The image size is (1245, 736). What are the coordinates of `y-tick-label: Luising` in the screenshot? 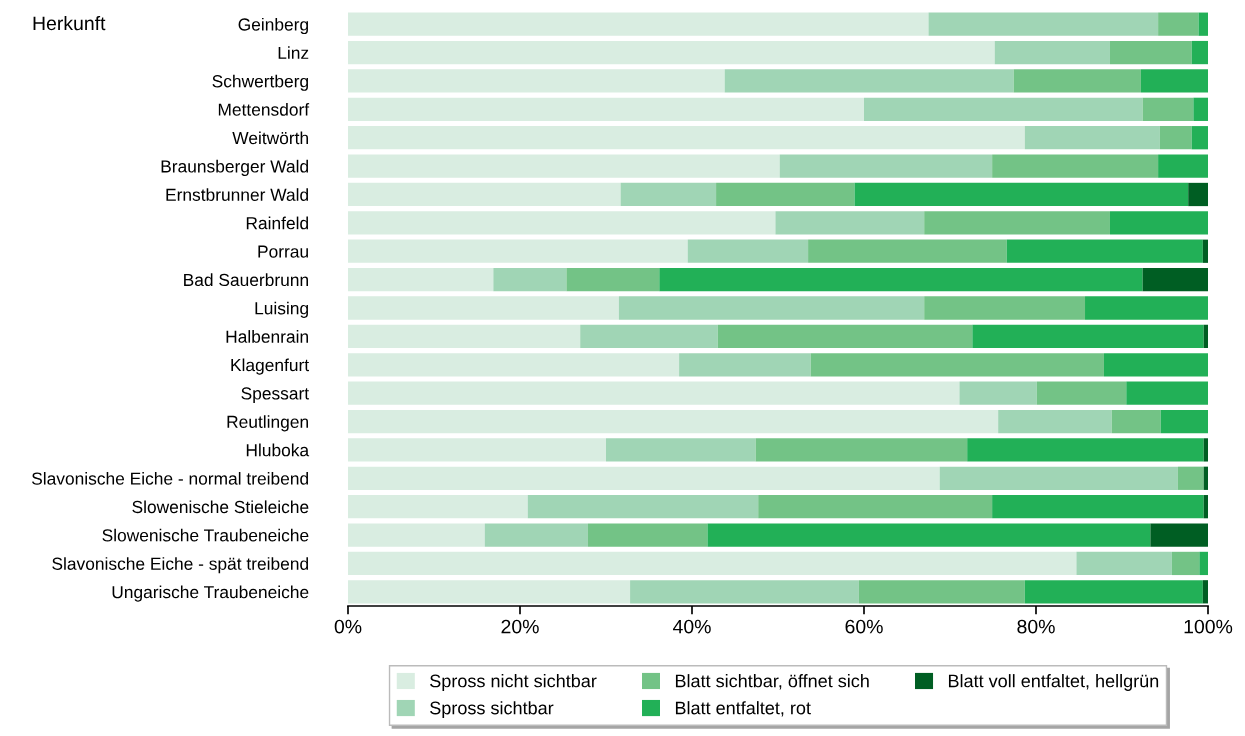 It's located at (281, 309).